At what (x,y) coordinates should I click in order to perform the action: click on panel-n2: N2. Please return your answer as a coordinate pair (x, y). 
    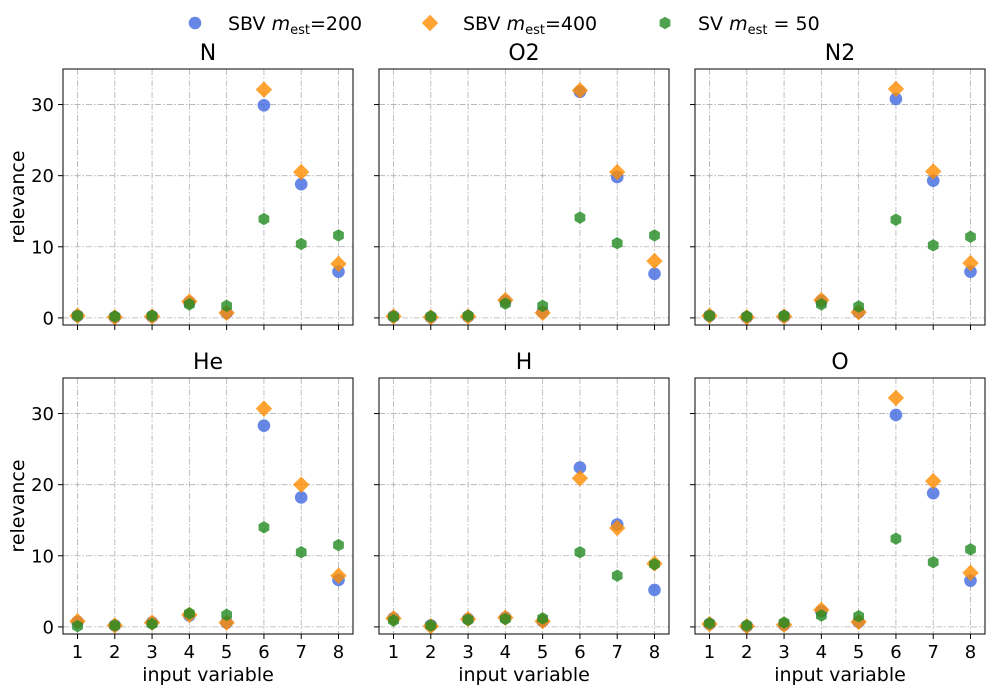
    Looking at the image, I should click on (838, 185).